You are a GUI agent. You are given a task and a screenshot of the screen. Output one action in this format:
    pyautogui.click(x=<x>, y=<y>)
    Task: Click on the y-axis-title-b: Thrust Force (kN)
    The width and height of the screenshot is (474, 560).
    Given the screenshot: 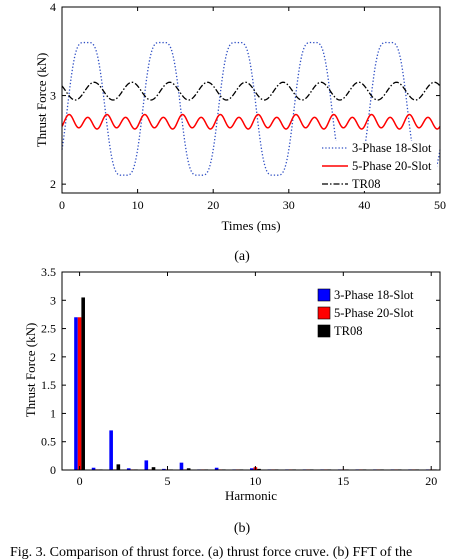 What is the action you would take?
    pyautogui.click(x=30, y=370)
    